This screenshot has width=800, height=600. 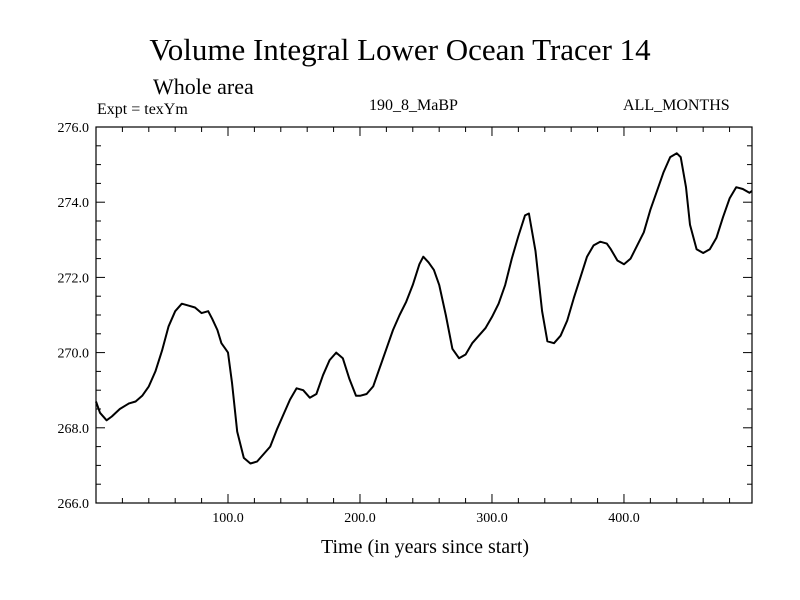 What do you see at coordinates (413, 105) in the screenshot?
I see `case-label: 190_8_MaBP` at bounding box center [413, 105].